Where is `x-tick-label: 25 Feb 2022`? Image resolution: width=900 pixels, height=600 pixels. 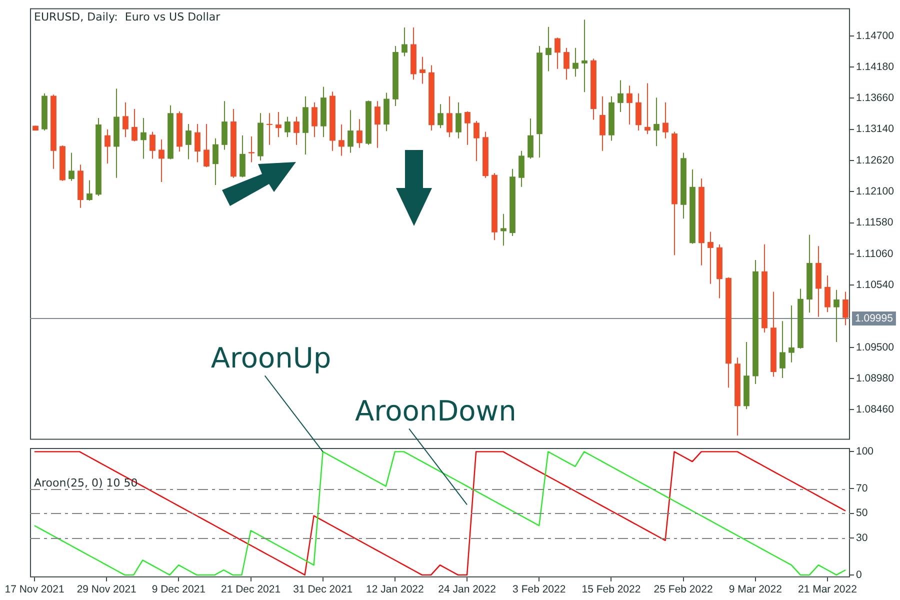 x-tick-label: 25 Feb 2022 is located at coordinates (683, 590).